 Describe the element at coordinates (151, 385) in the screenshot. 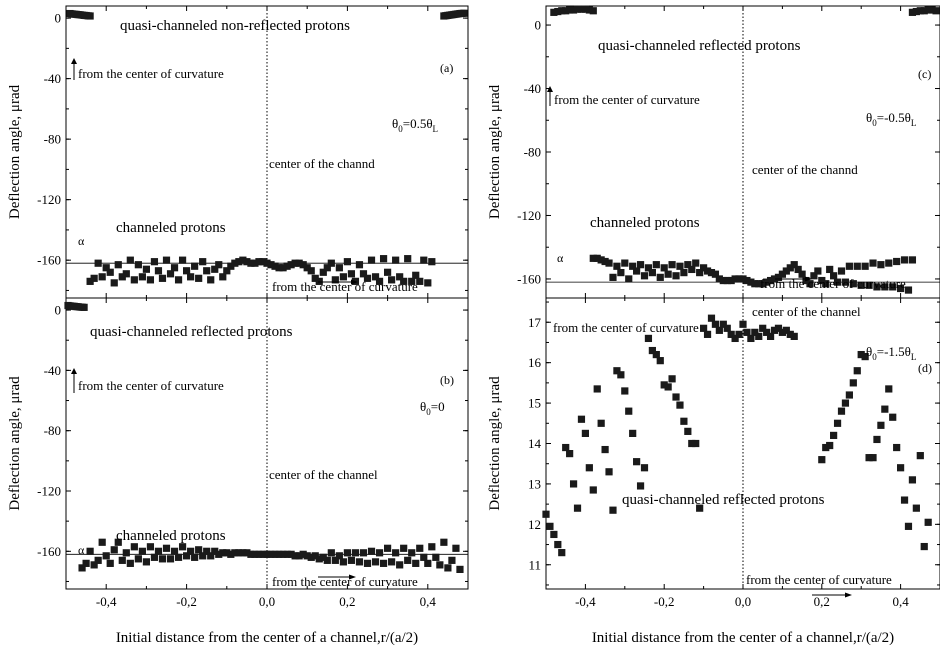

I see `annotation-from-center-top: from the center of curvature` at that location.